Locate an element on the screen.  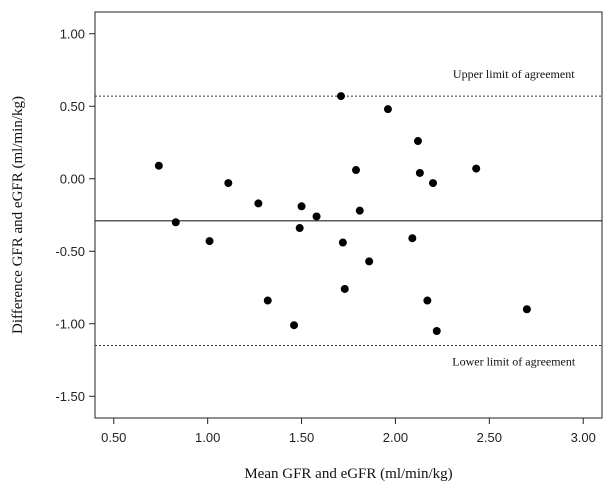
y-tick-label: 0.00 is located at coordinates (72, 178).